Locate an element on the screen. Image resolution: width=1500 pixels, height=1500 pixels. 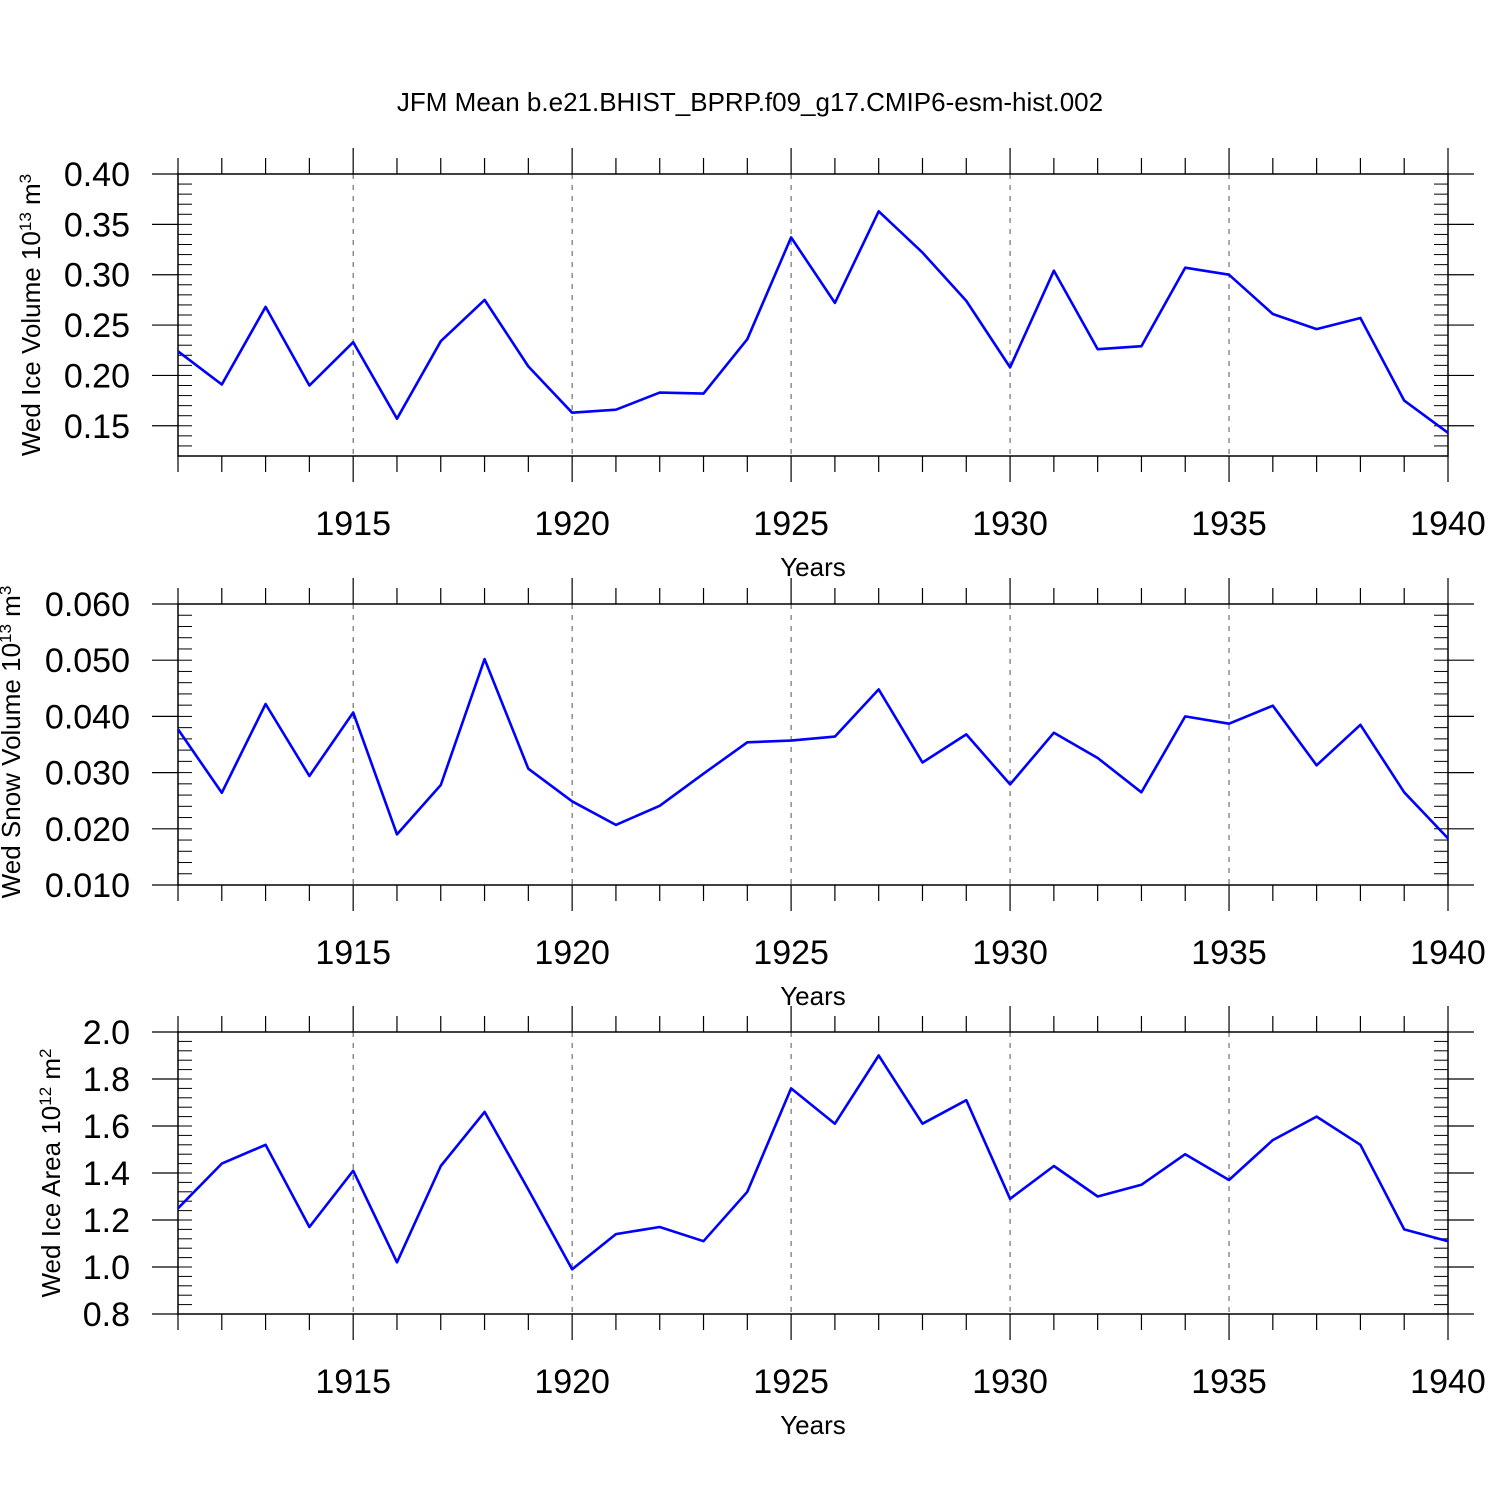
y-axis-label-part: Wed Snow Volume 10 is located at coordinates (13, 770).